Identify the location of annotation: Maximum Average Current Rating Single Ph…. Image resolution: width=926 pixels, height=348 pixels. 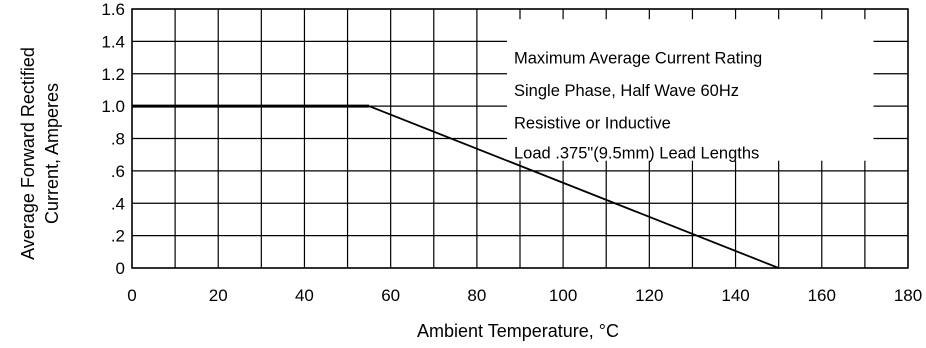
(638, 106).